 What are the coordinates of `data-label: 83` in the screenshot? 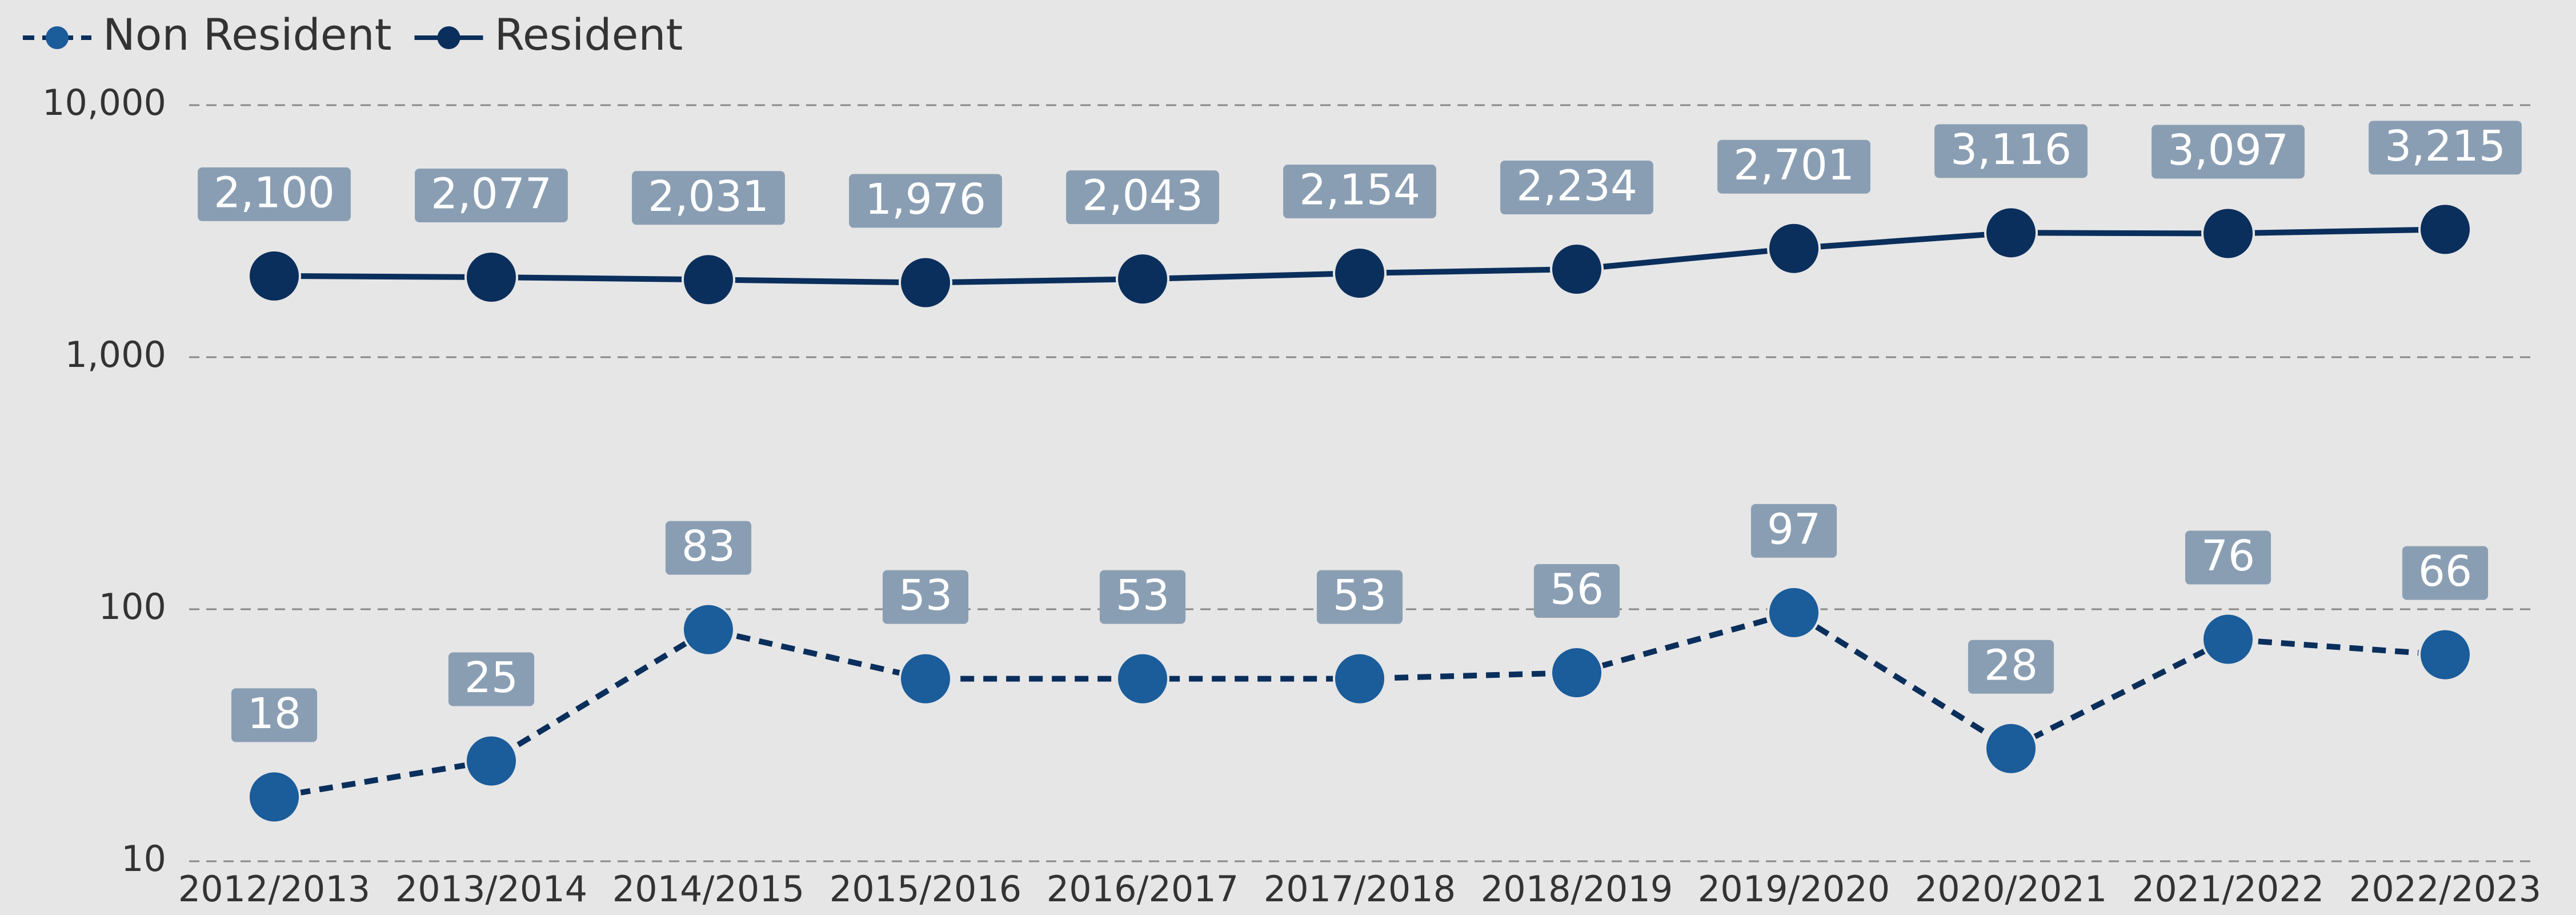 It's located at (708, 546).